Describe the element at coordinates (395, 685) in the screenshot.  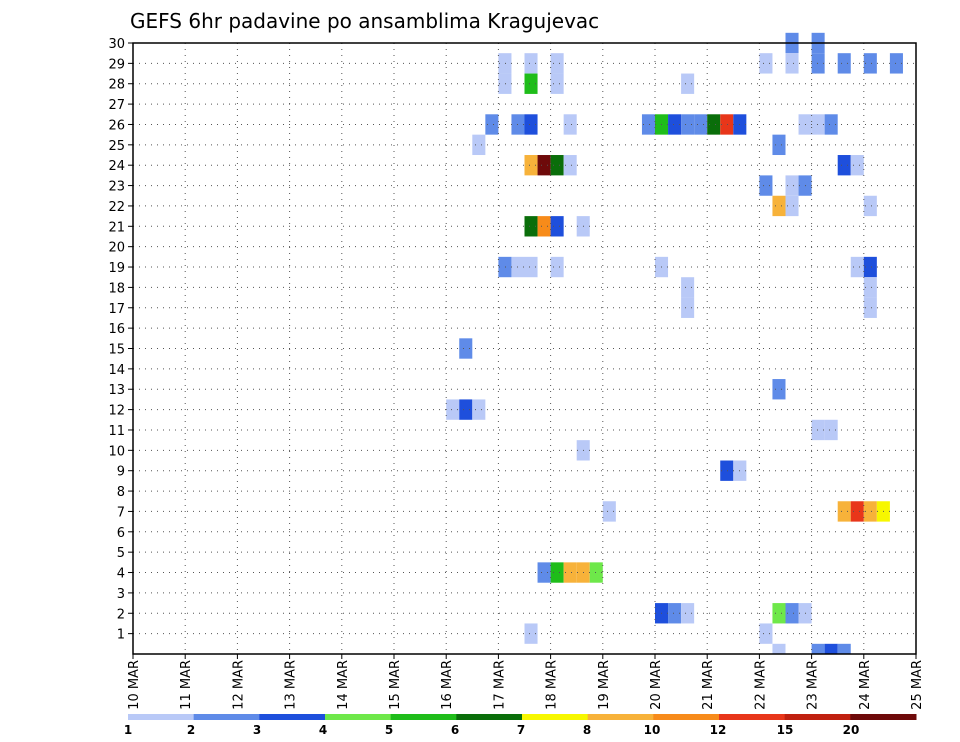
I see `x-tick-label: 15 MAR` at that location.